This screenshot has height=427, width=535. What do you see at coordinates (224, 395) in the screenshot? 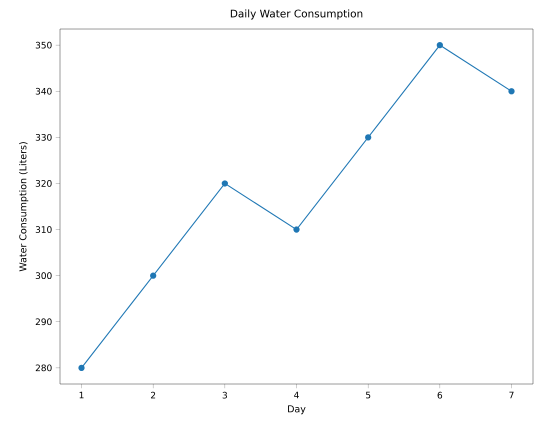
I see `x-tick-label: 3` at bounding box center [224, 395].